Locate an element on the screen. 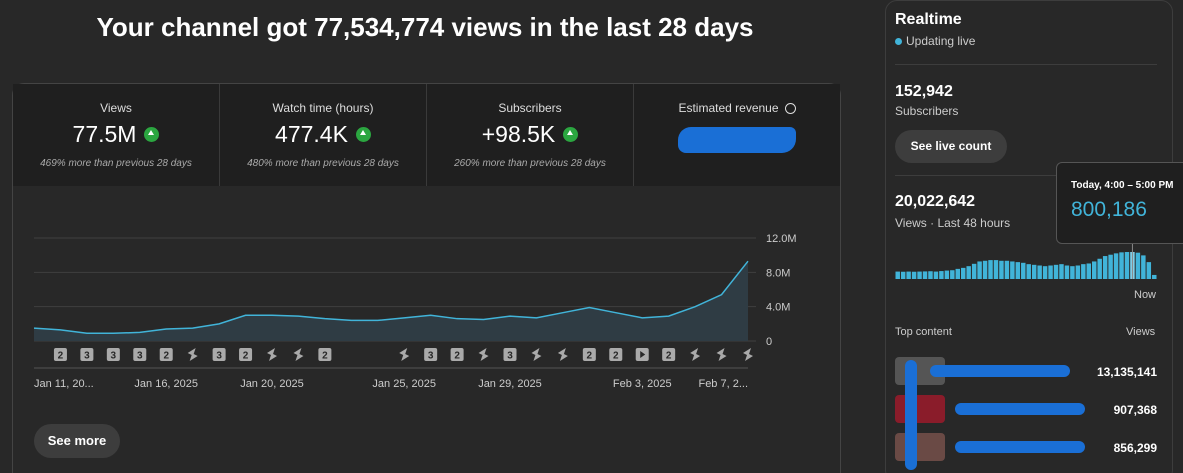 The height and width of the screenshot is (473, 1183). see-more-button: See more is located at coordinates (77, 441).